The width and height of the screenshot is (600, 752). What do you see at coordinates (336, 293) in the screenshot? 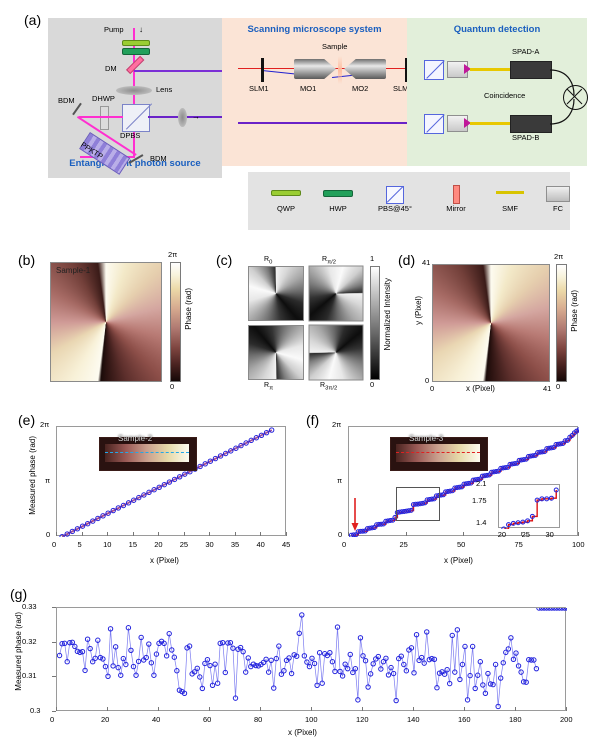
I see `panel-c-image-rpi2` at bounding box center [336, 293].